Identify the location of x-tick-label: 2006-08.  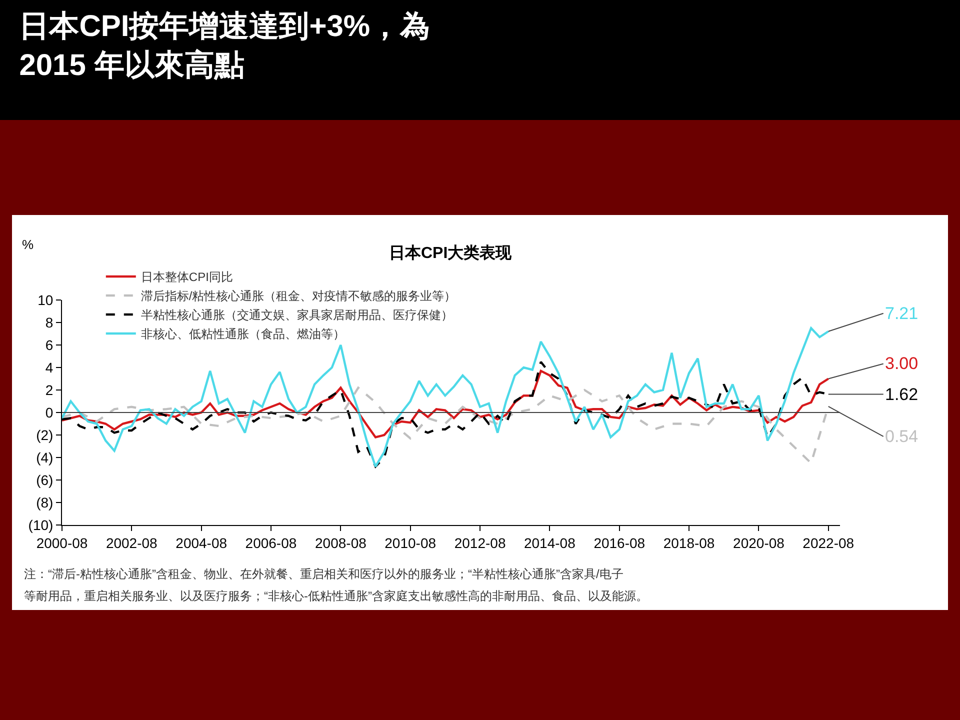
(271, 542).